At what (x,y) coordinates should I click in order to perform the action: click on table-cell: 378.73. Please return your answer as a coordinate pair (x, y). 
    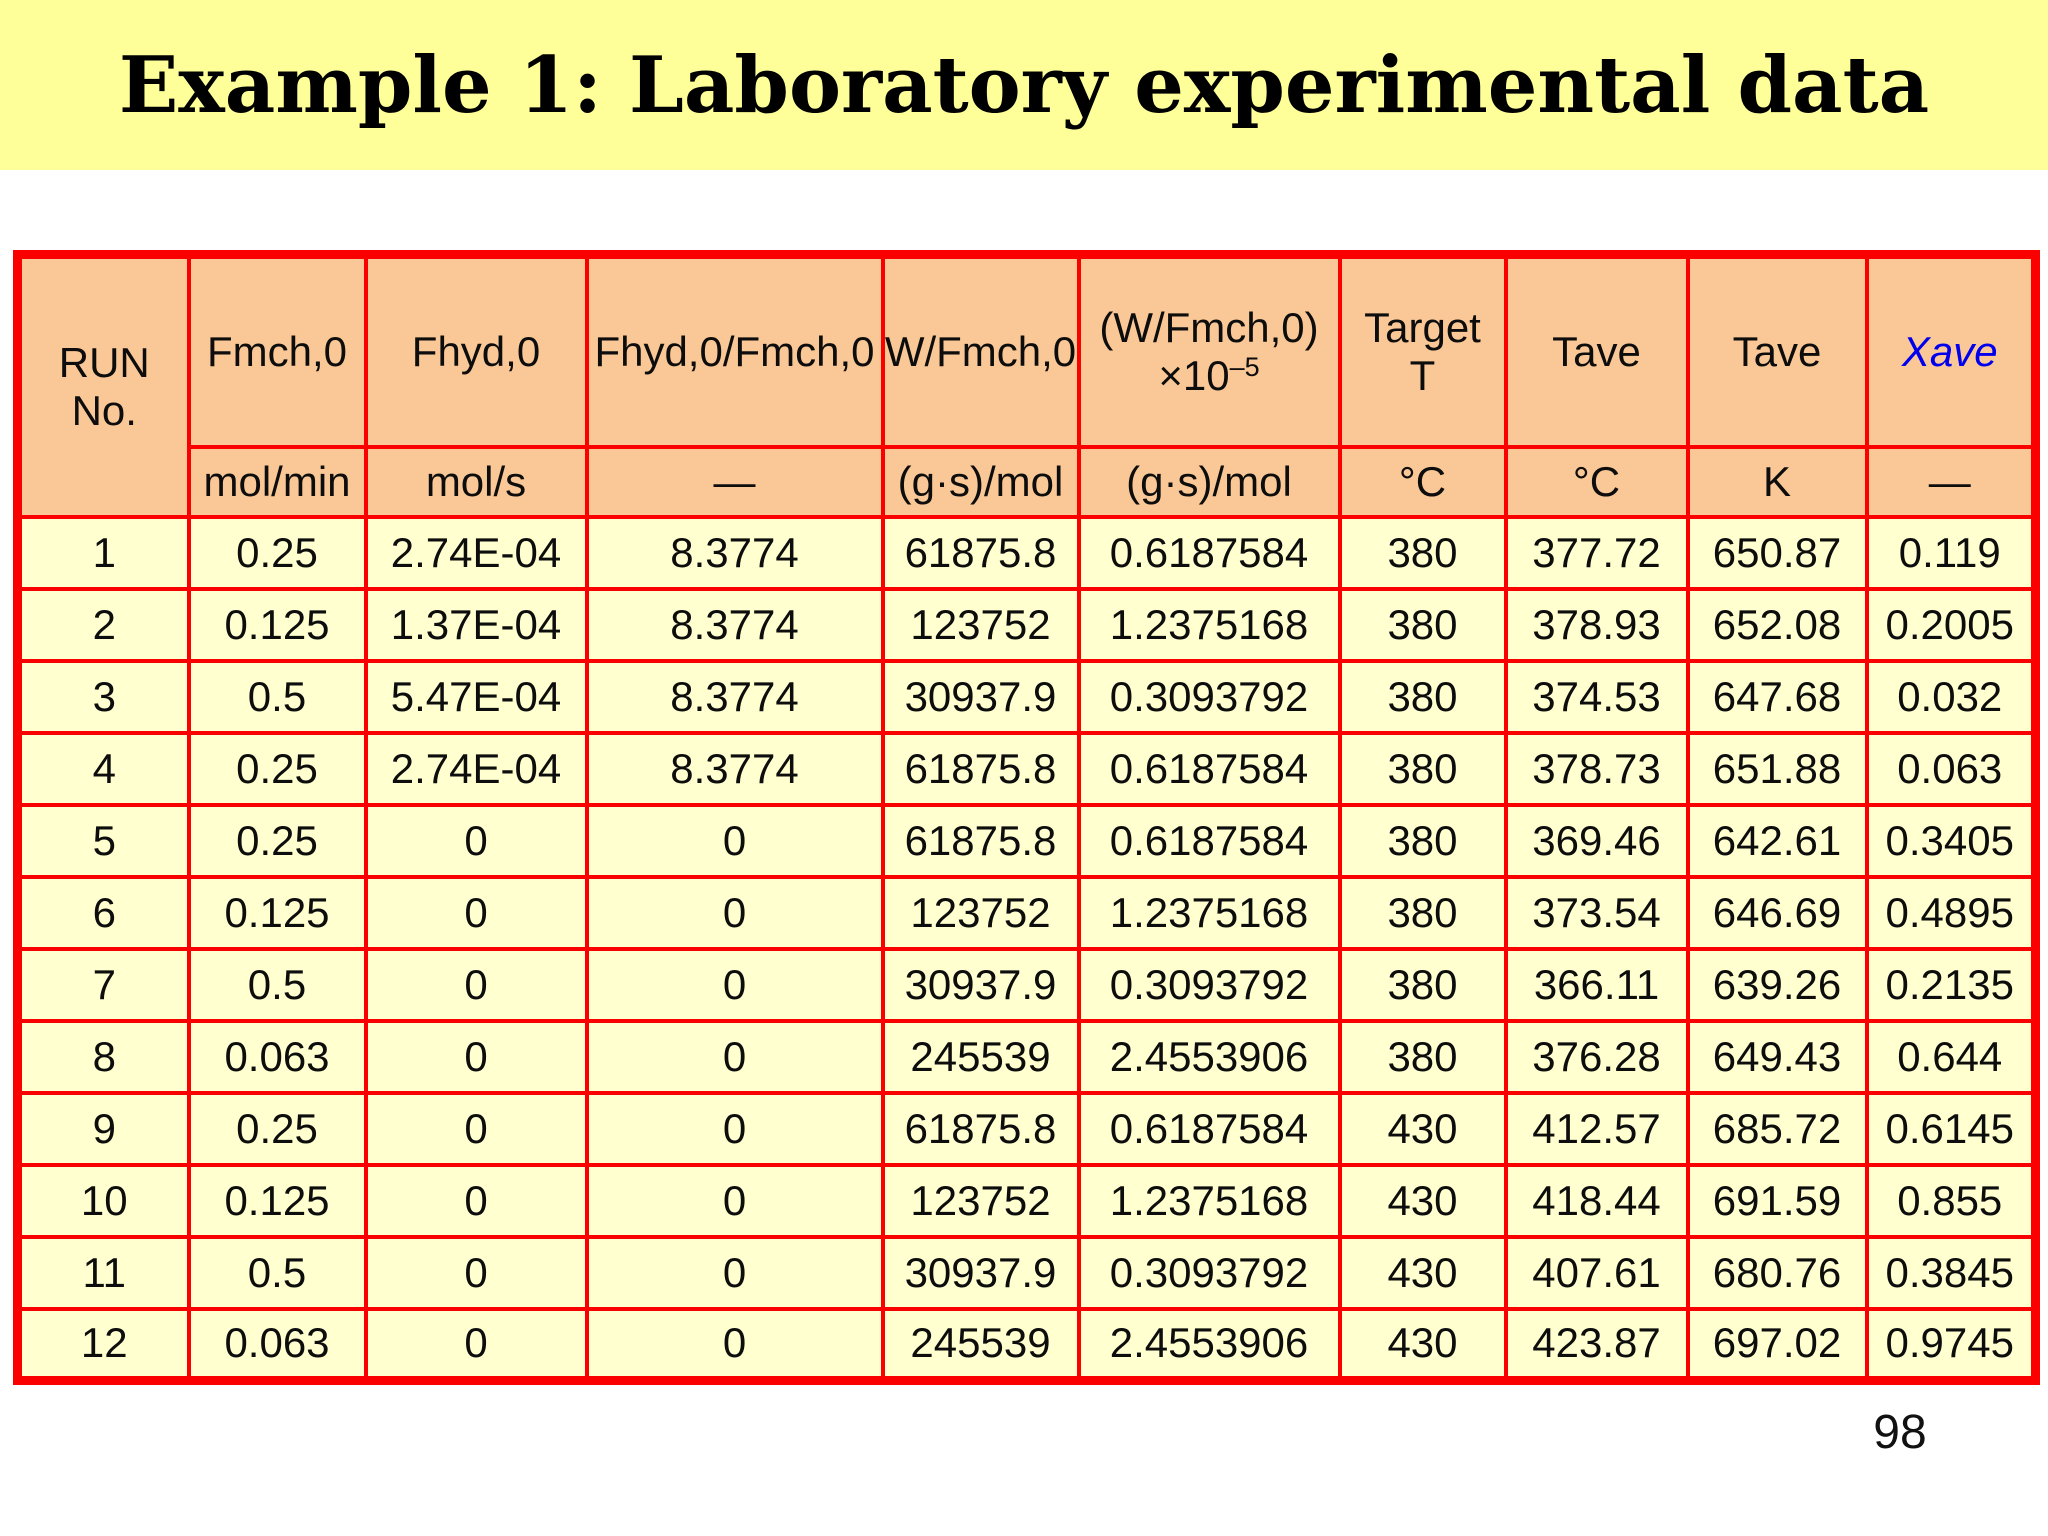
    Looking at the image, I should click on (1596, 768).